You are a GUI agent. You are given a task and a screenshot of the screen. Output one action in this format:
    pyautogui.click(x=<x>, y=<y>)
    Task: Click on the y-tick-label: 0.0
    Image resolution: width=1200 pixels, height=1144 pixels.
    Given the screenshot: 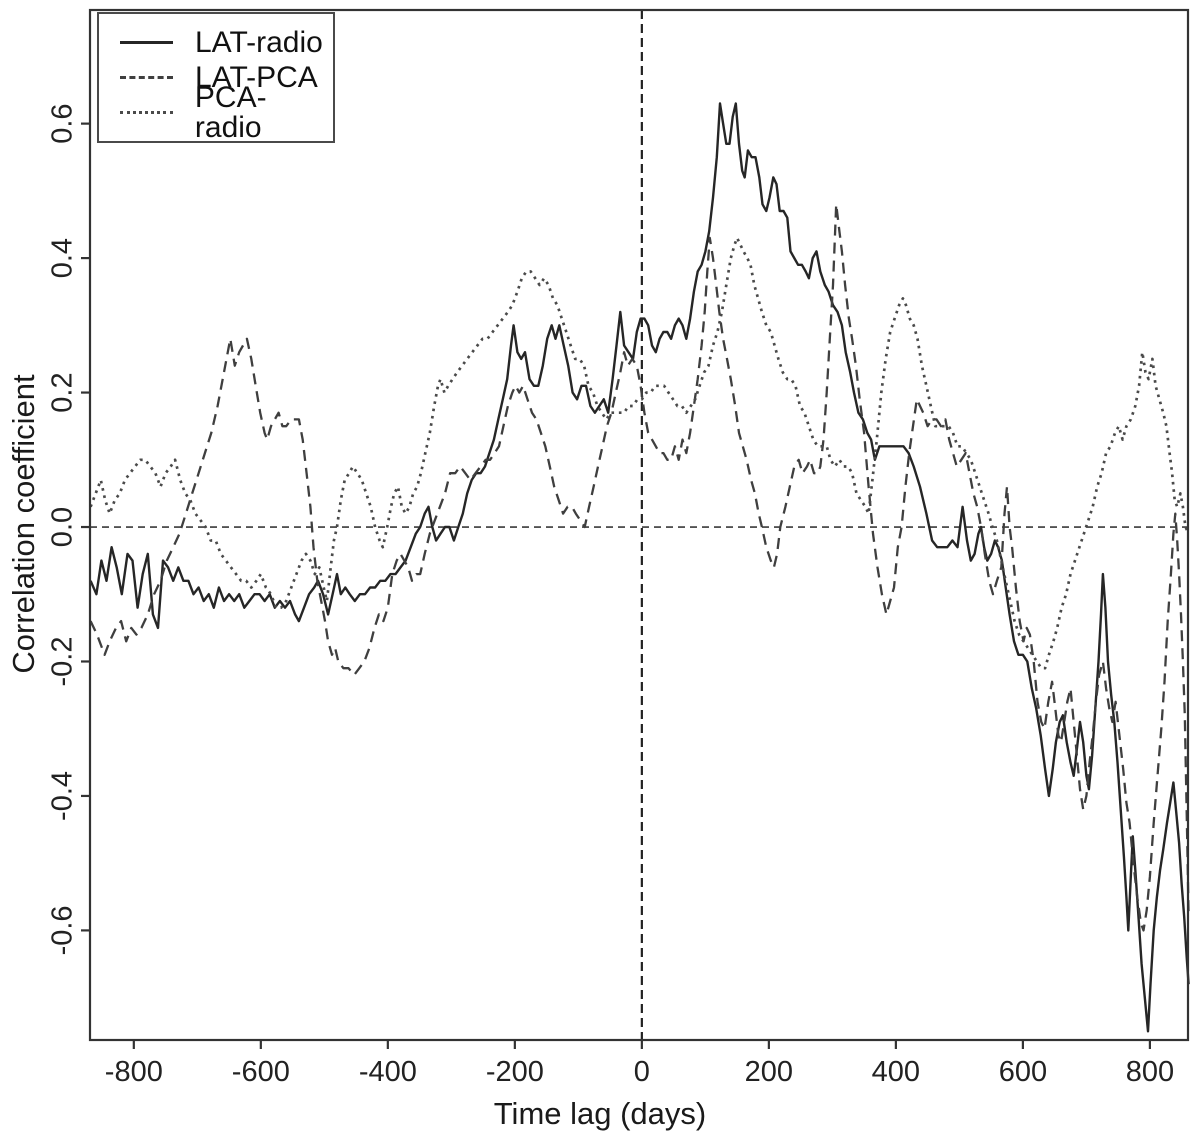 What is the action you would take?
    pyautogui.click(x=63, y=527)
    